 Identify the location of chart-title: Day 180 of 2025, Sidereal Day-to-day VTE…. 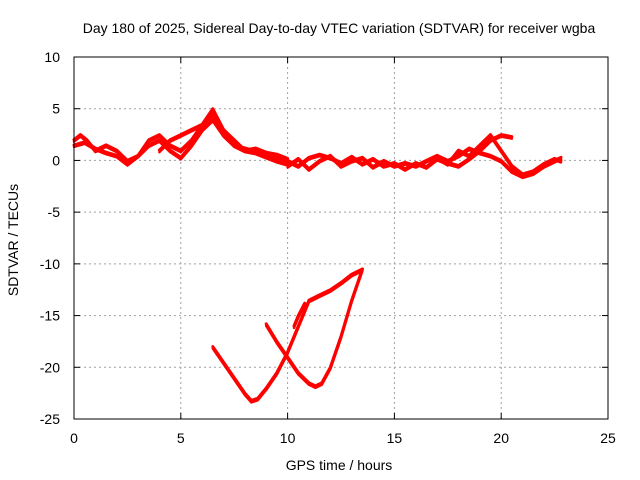
(339, 28).